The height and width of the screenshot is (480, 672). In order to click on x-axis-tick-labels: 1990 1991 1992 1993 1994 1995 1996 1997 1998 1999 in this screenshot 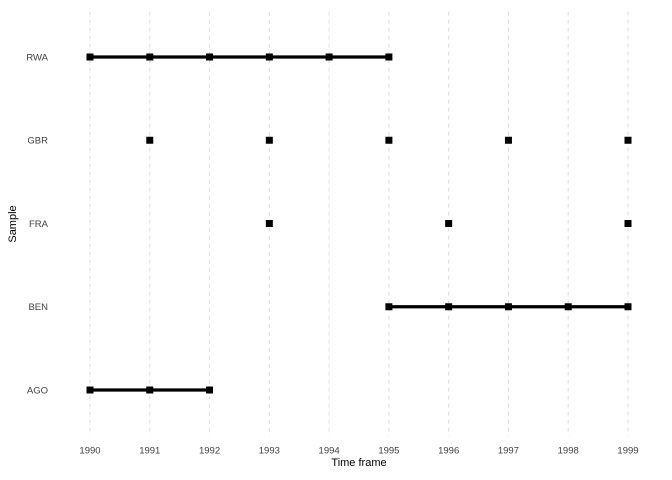, I will do `click(358, 451)`.